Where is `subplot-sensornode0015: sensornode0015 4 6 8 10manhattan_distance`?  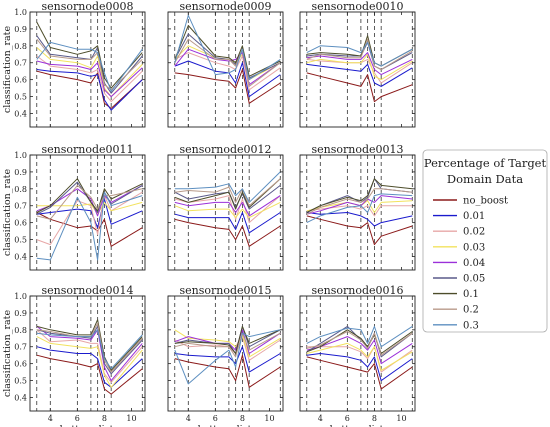 subplot-sensornode0015: sensornode0015 4 6 8 10manhattan_distance is located at coordinates (225, 355).